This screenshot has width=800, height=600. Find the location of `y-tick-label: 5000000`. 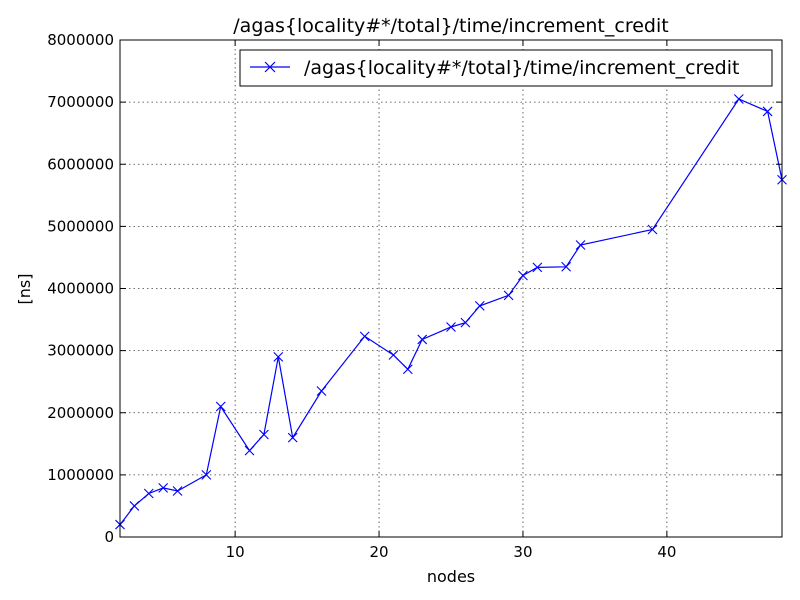

y-tick-label: 5000000 is located at coordinates (80, 226).